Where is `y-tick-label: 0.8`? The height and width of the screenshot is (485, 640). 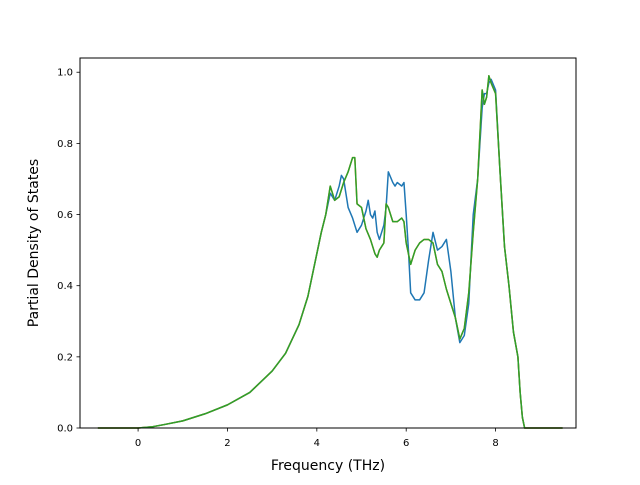
y-tick-label: 0.8 is located at coordinates (65, 144).